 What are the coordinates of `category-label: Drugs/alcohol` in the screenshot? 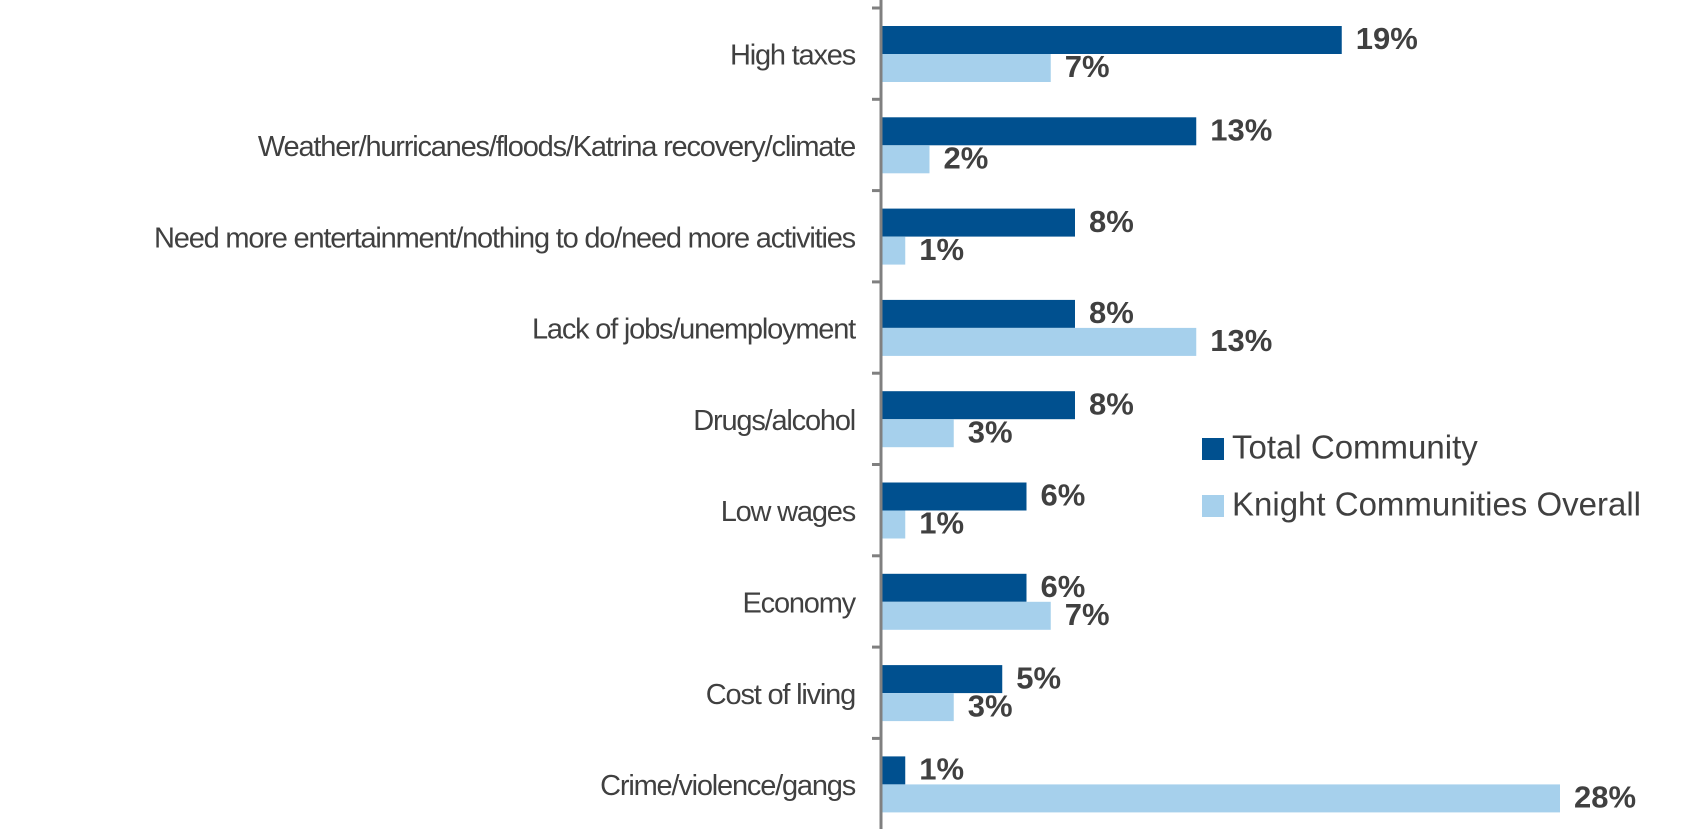 It's located at (774, 421).